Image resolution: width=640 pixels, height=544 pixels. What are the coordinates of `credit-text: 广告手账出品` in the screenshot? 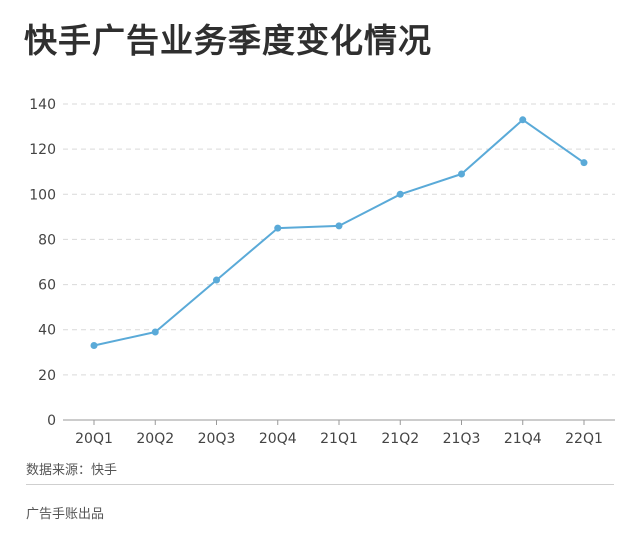 It's located at (65, 514).